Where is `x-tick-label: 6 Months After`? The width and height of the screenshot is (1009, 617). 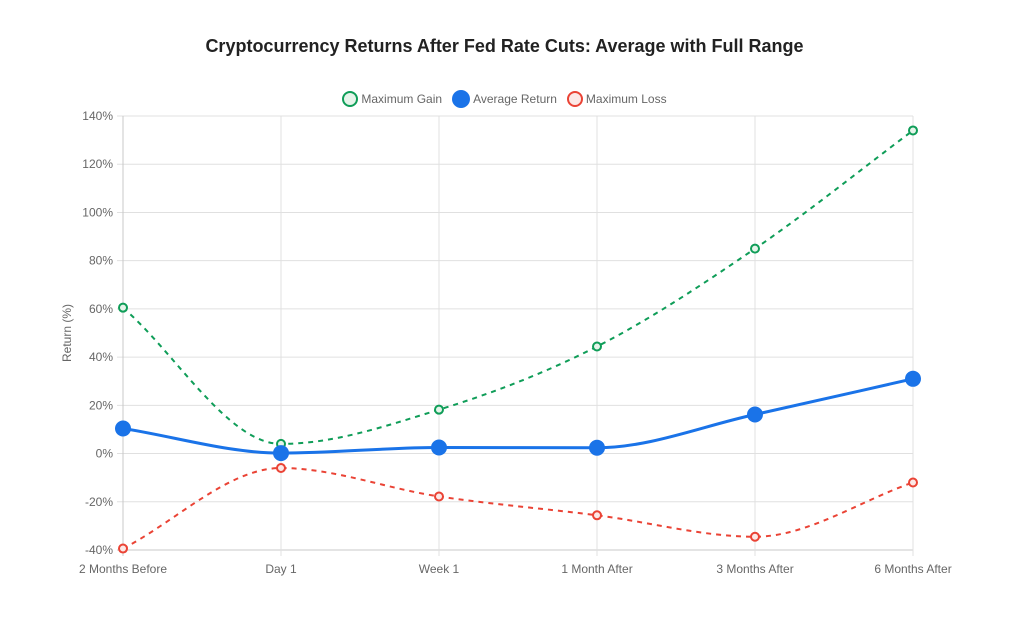 x-tick-label: 6 Months After is located at coordinates (912, 569).